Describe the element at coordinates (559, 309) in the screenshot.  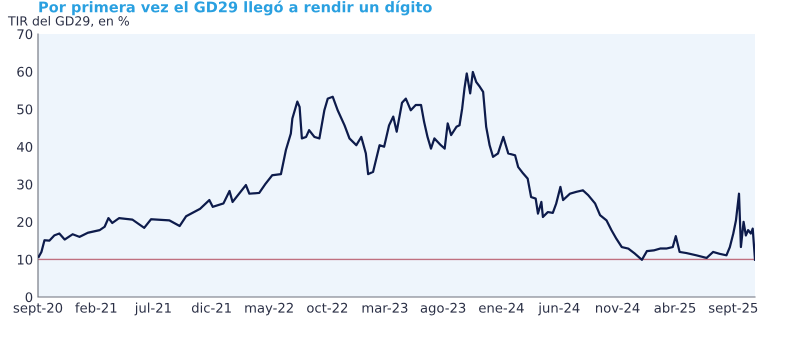
I see `x-tick-label: jun-24` at that location.